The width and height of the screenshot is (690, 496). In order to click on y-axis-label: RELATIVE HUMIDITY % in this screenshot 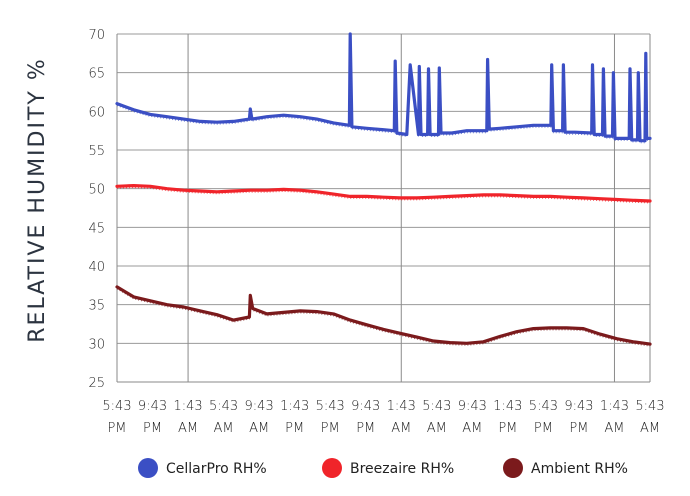, I will do `click(37, 199)`.